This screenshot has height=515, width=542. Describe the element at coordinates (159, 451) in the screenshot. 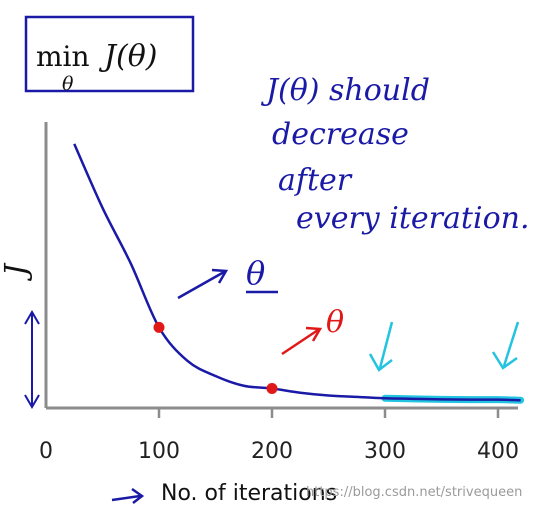

I see `x-tick-label-100: 100` at that location.